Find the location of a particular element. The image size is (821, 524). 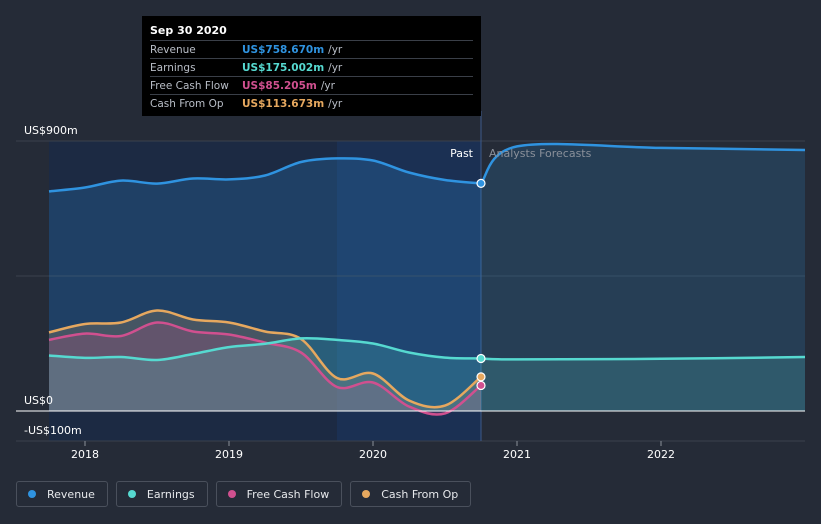

revenue-dot-icon is located at coordinates (32, 494).